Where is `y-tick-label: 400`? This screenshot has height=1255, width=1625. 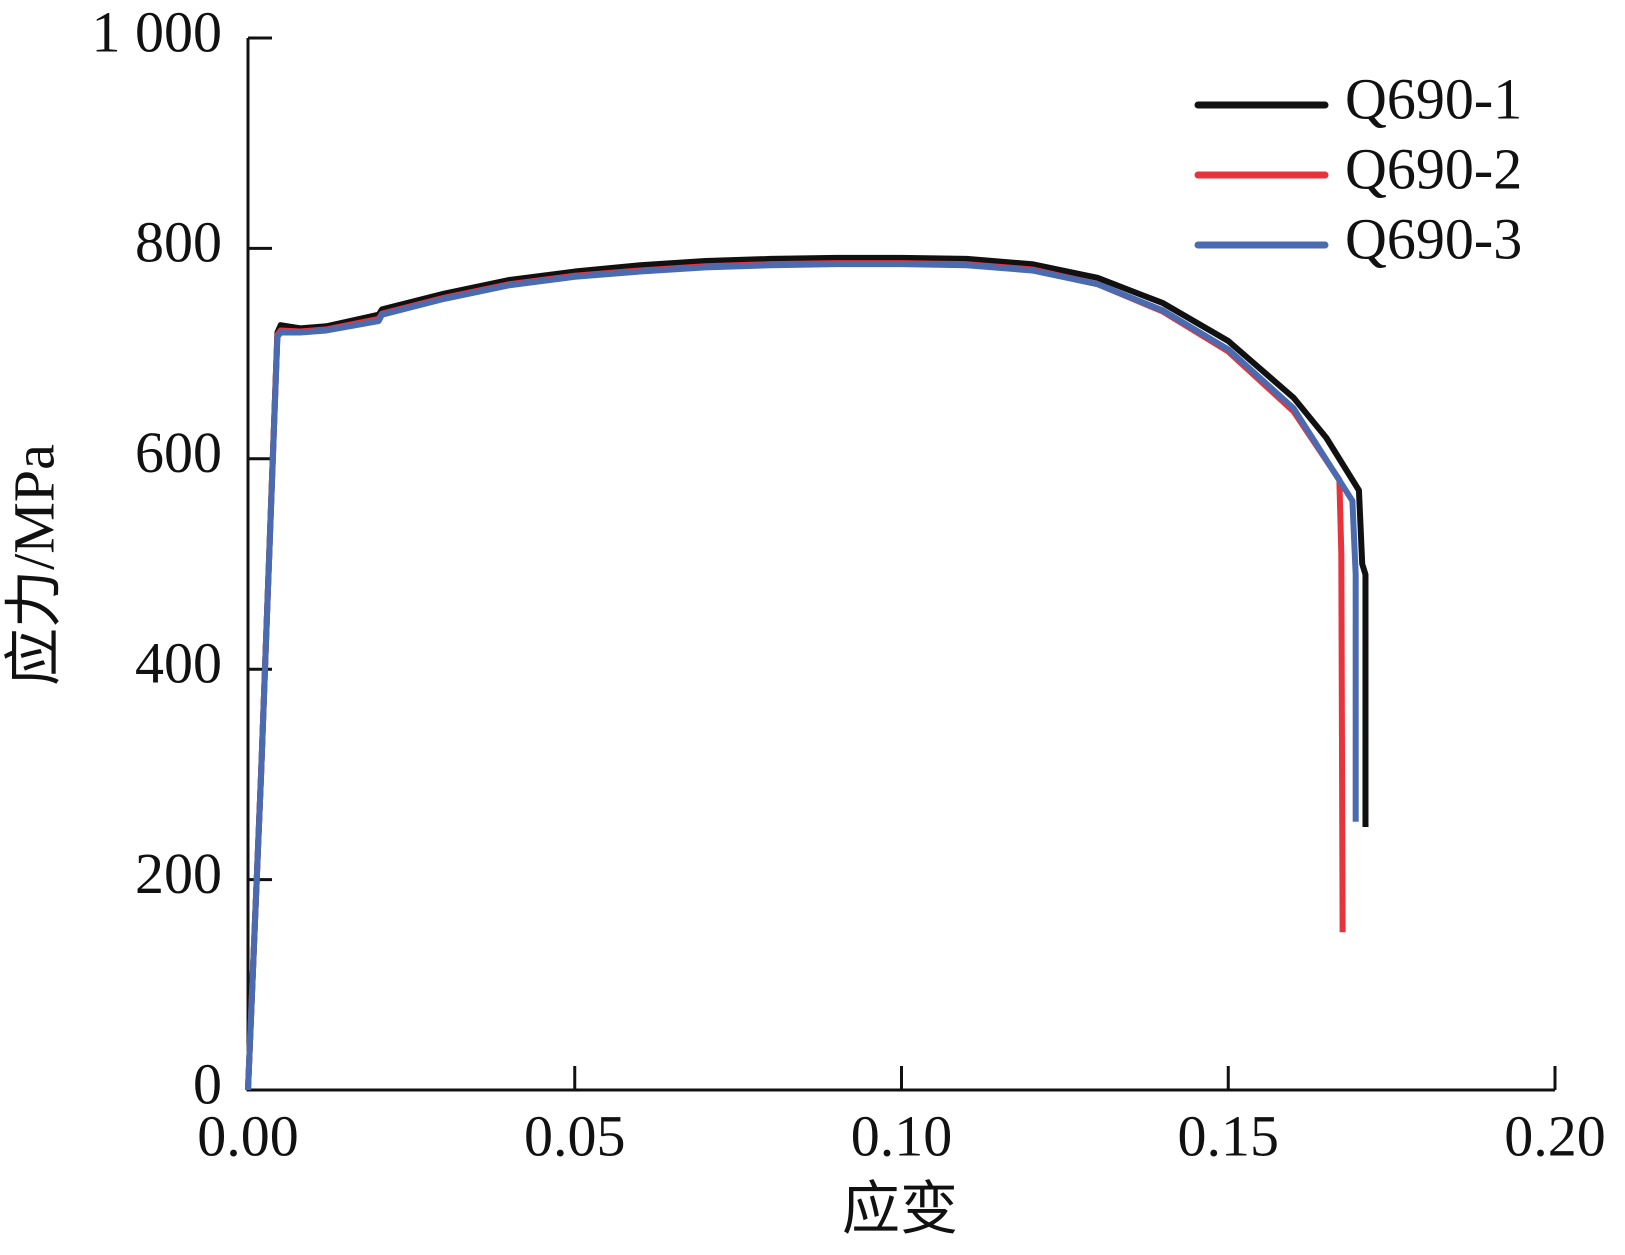
y-tick-label: 400 is located at coordinates (178, 663).